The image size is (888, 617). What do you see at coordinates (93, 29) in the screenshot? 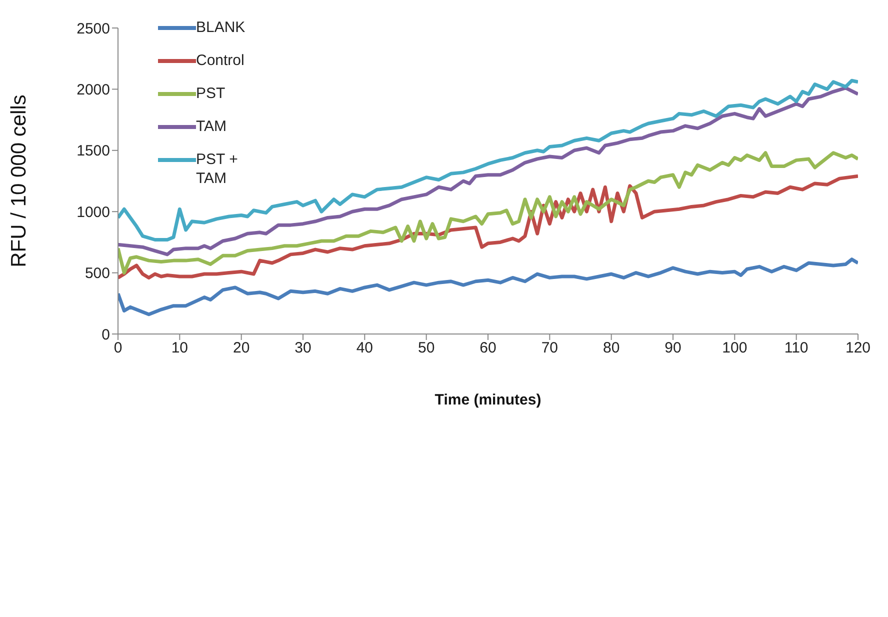
I see `y-tick-label: 2500` at bounding box center [93, 29].